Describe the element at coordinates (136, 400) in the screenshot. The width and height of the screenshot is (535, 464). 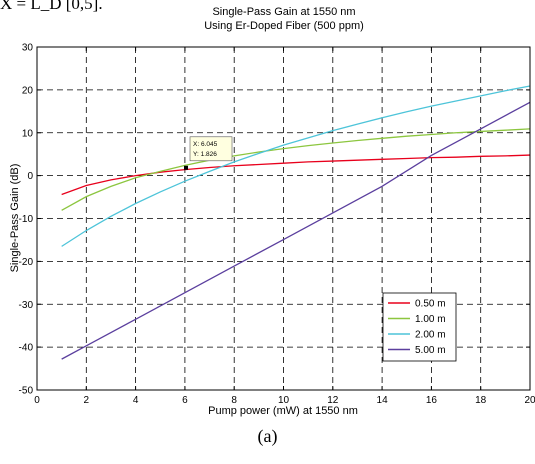
I see `x-tick-label: 4` at that location.